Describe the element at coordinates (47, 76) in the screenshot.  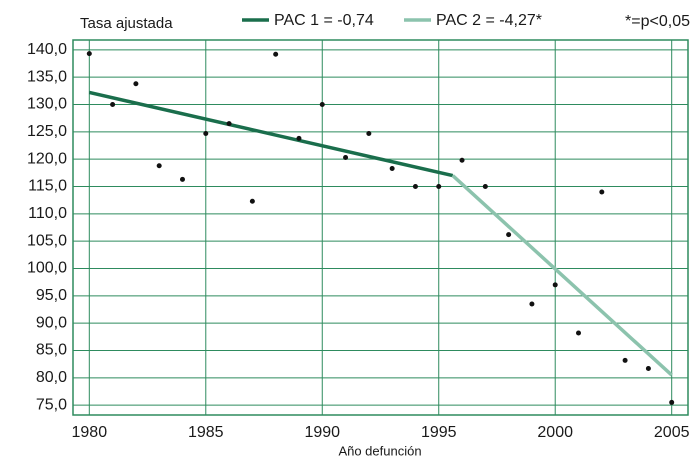
I see `y-tick-label: 135,0` at that location.